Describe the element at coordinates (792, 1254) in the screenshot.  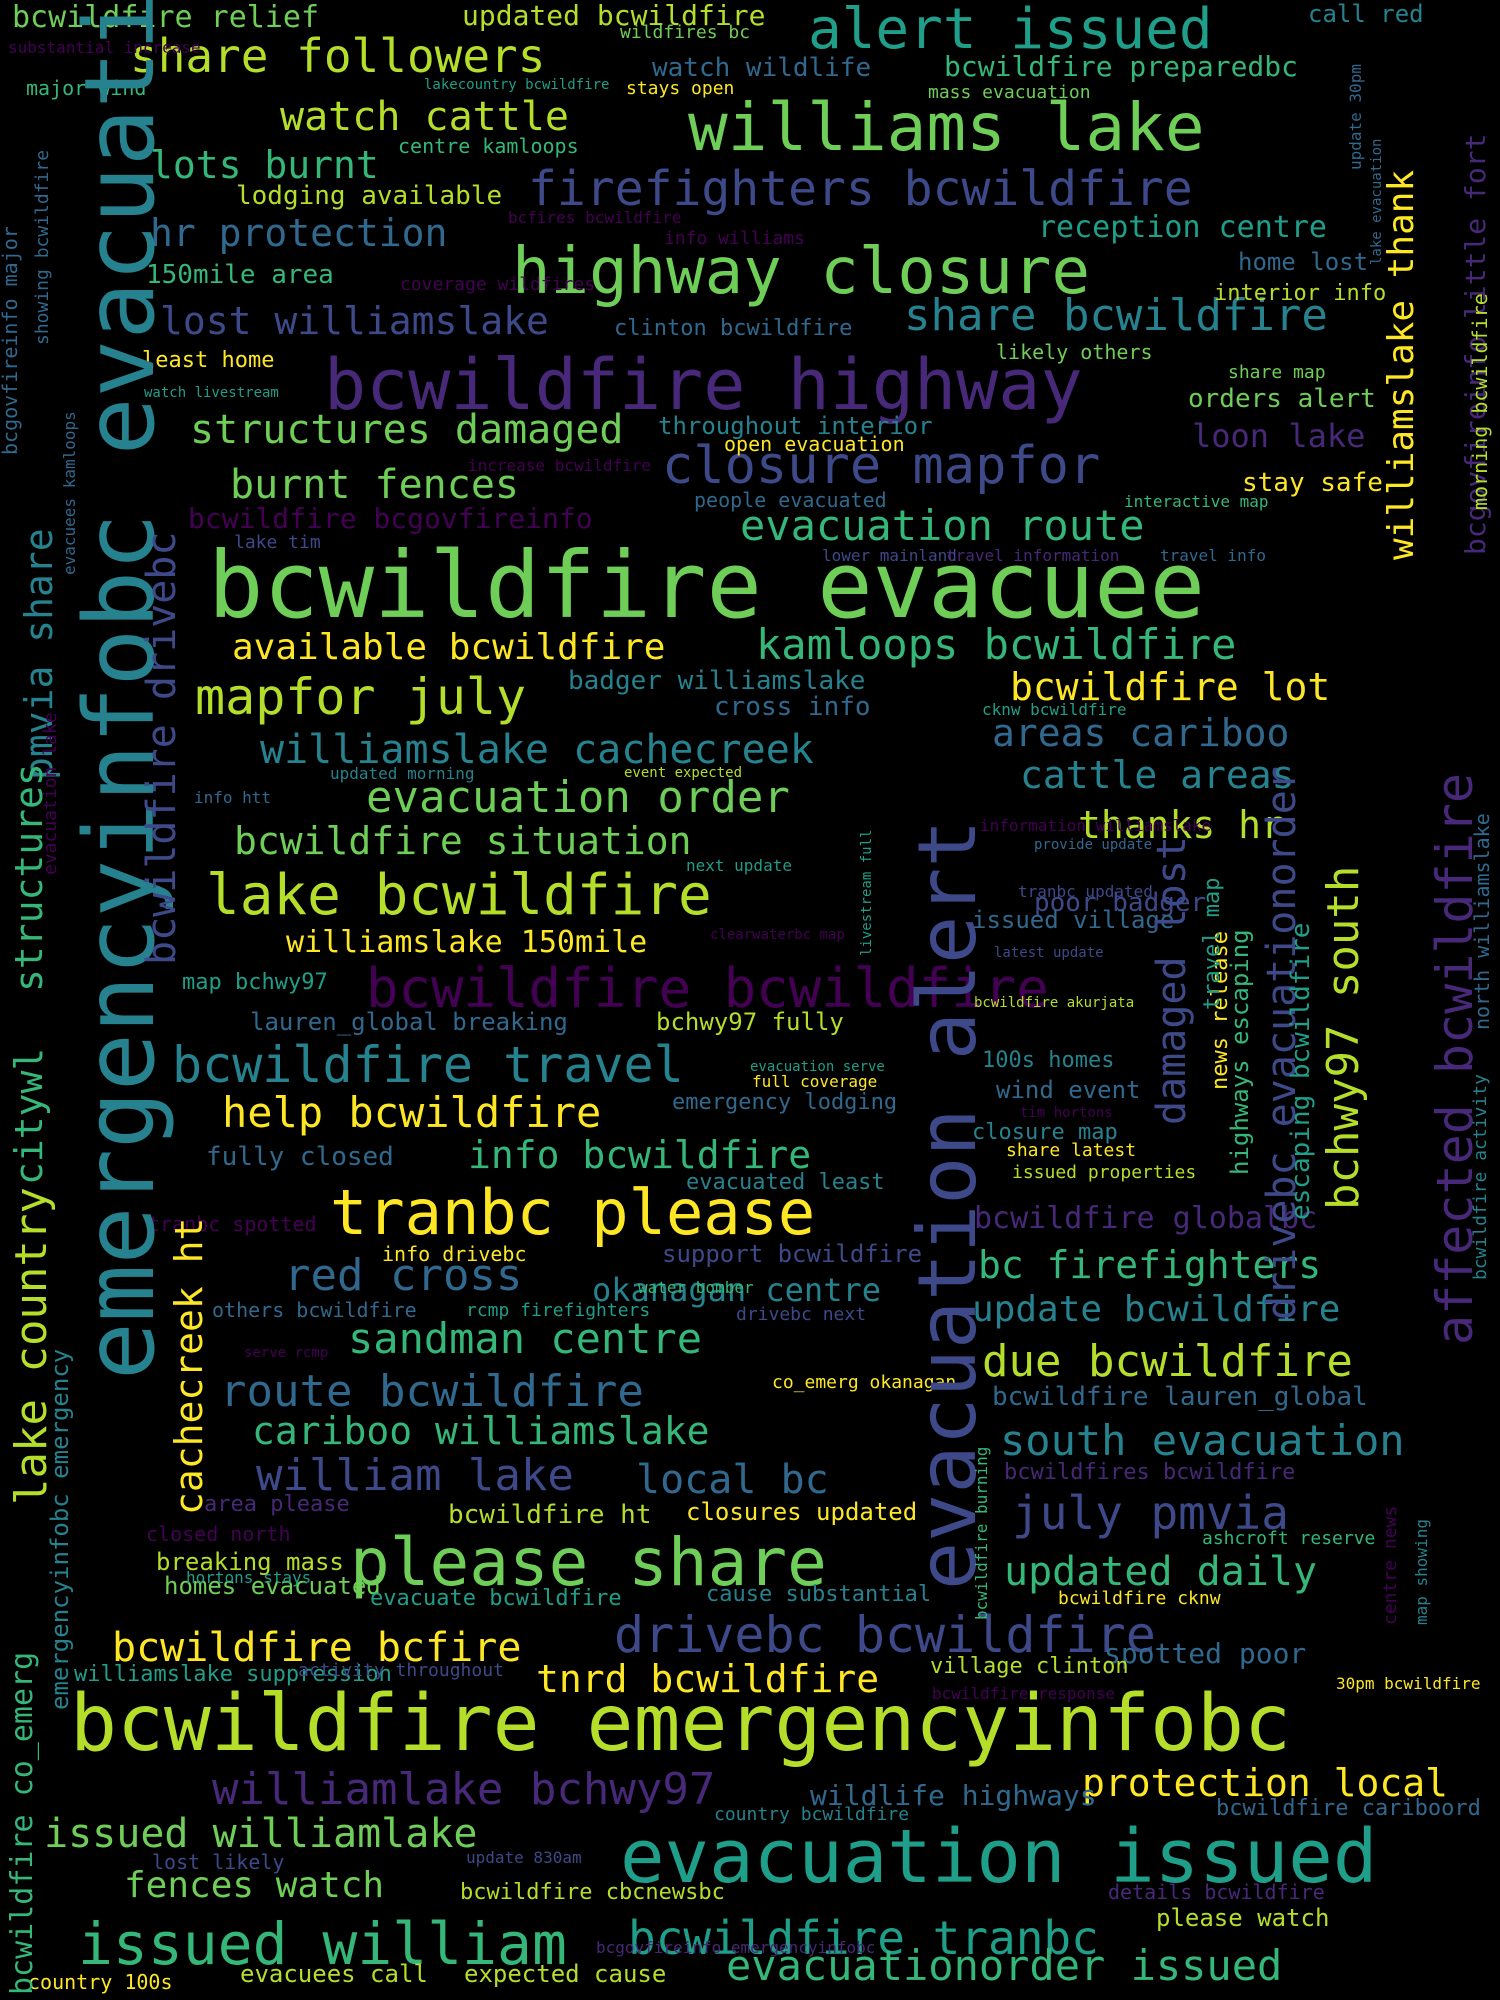
I see `cloud-word: support bcwildfire` at that location.